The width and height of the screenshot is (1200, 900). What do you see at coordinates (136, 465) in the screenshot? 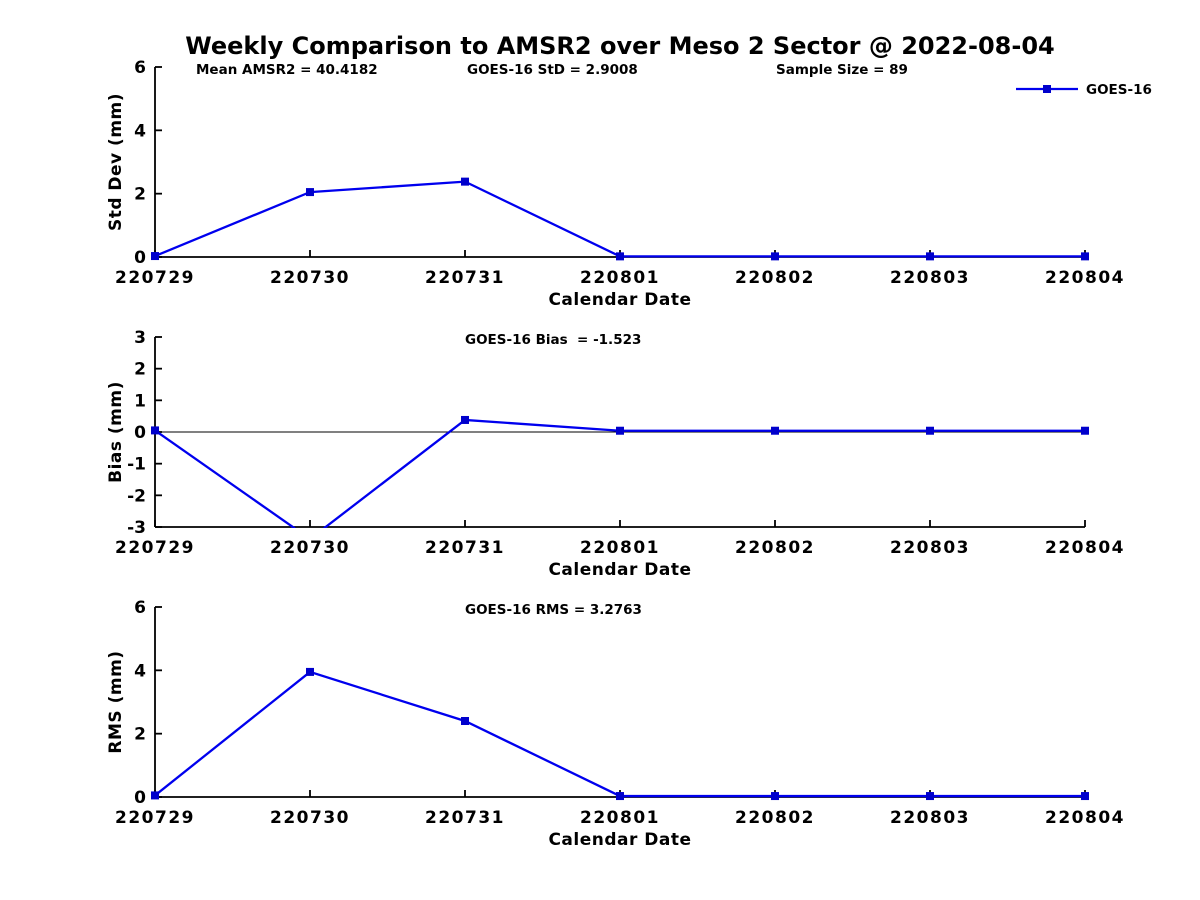
I see `y-tick-label: -1` at bounding box center [136, 465].